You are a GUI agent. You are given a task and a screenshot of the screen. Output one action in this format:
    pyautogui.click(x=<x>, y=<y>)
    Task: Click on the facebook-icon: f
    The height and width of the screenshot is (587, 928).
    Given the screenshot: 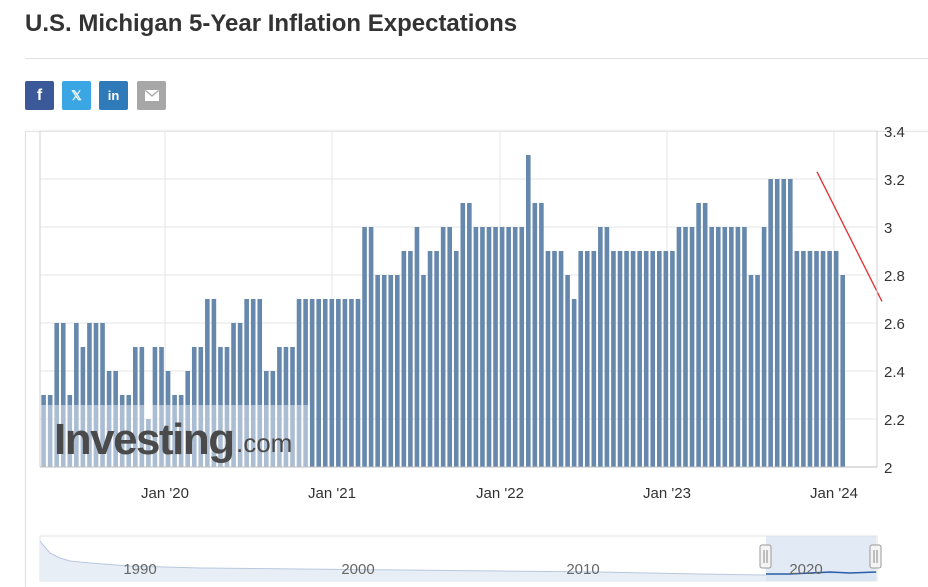 What is the action you would take?
    pyautogui.click(x=39, y=95)
    